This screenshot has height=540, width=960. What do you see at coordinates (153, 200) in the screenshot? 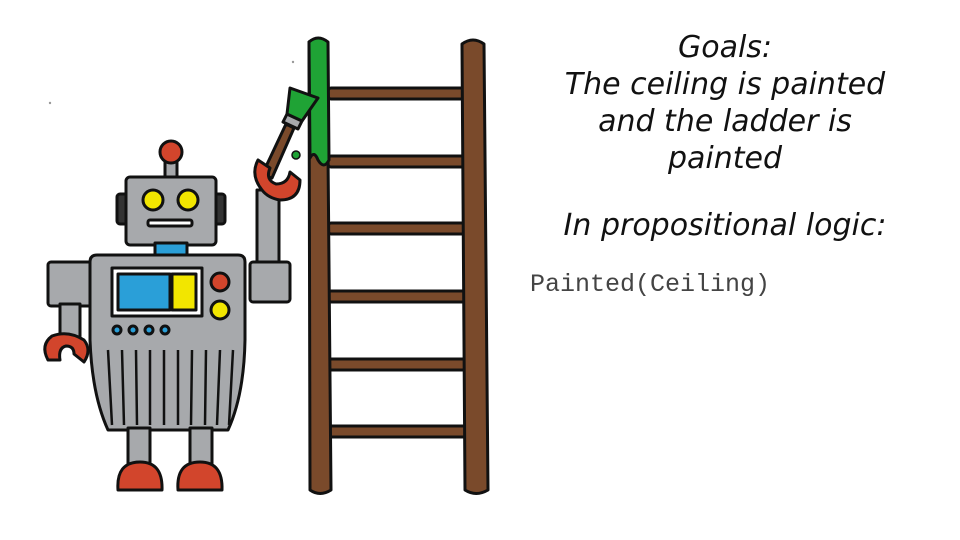
I see `robot-eye-left` at bounding box center [153, 200].